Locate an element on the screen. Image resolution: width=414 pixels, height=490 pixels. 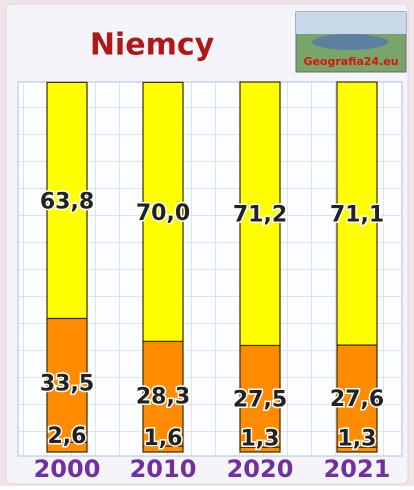
x-tick-label: 2020 is located at coordinates (260, 469).